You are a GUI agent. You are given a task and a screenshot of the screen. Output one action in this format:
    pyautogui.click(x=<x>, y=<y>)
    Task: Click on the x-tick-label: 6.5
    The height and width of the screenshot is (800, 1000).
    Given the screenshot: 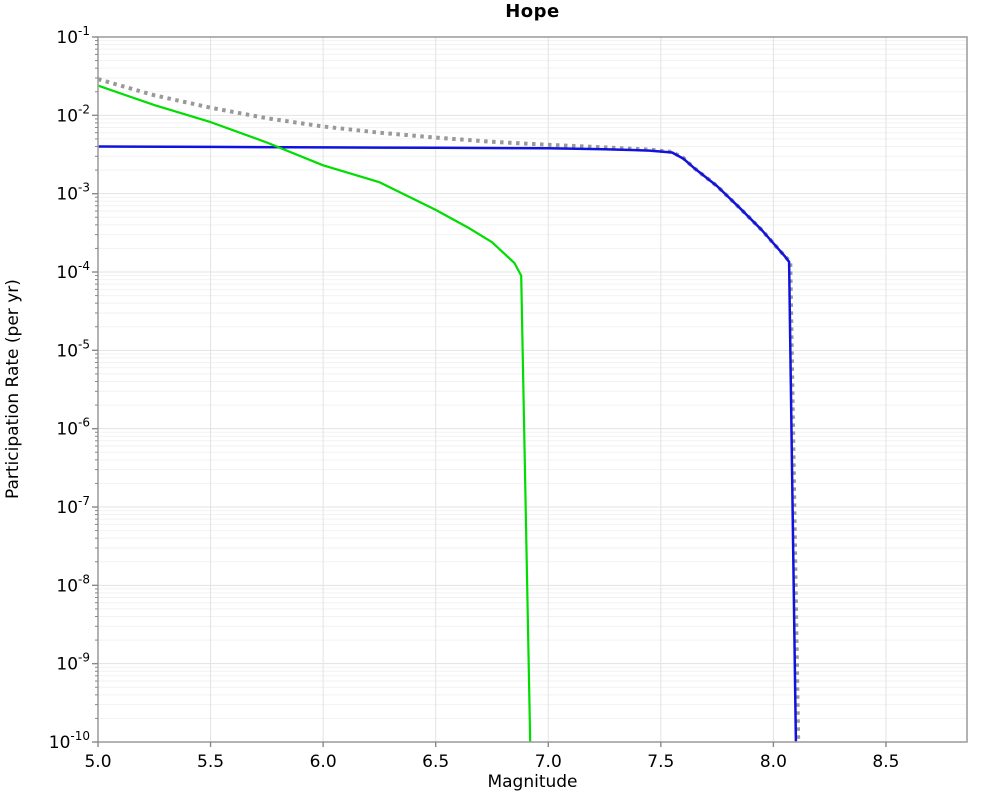 What is the action you would take?
    pyautogui.click(x=435, y=762)
    